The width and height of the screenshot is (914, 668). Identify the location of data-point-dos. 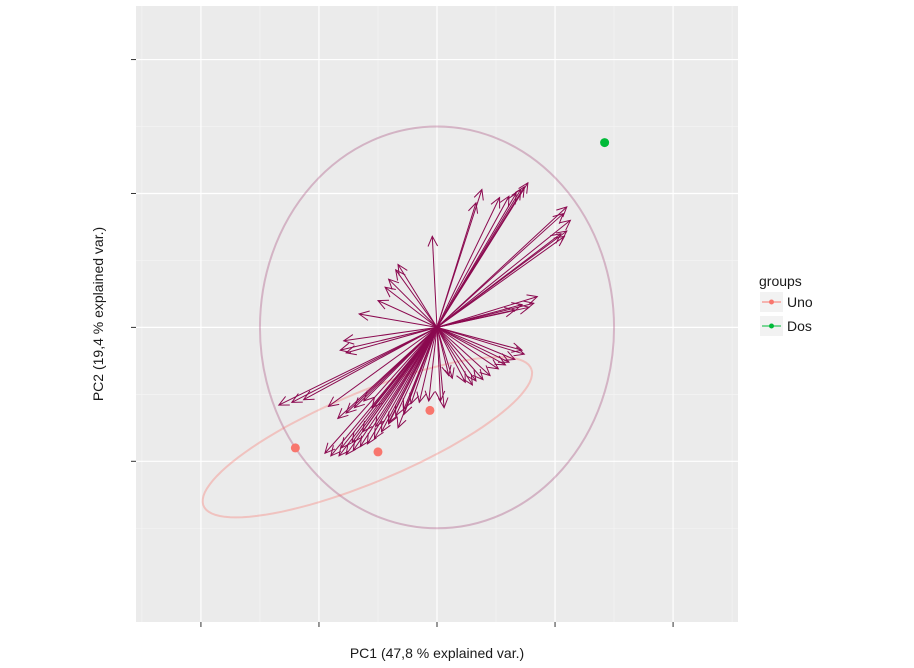
(605, 143).